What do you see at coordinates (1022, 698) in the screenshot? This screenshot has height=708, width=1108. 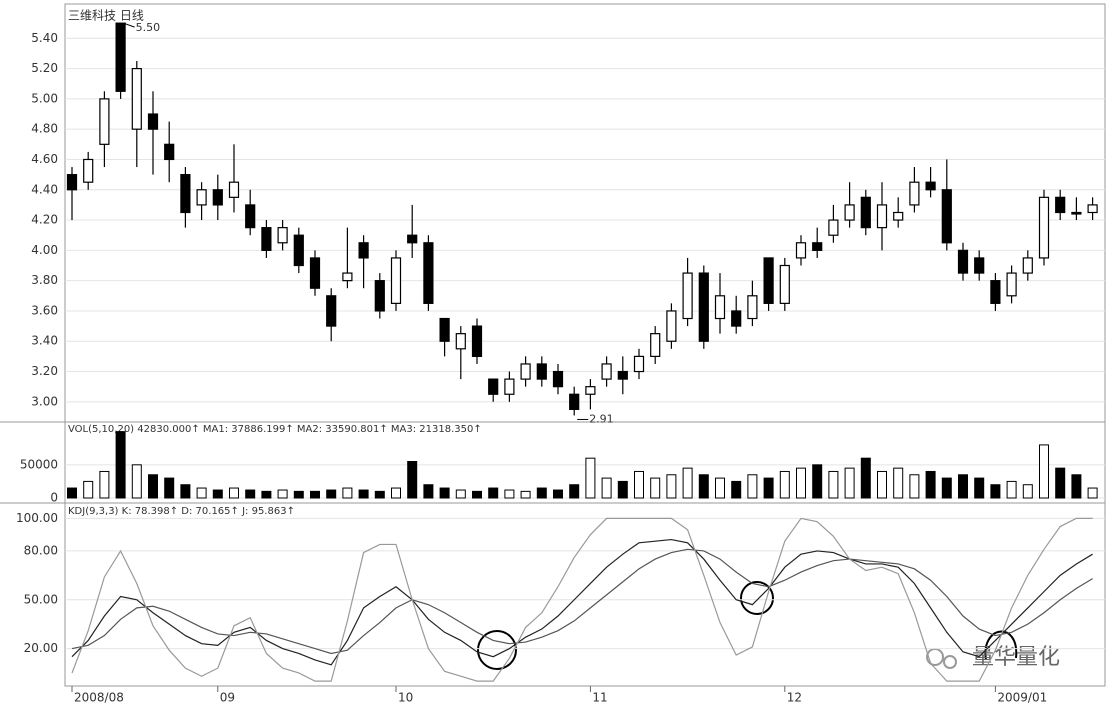 I see `x-tick-label: 2009/01` at bounding box center [1022, 698].